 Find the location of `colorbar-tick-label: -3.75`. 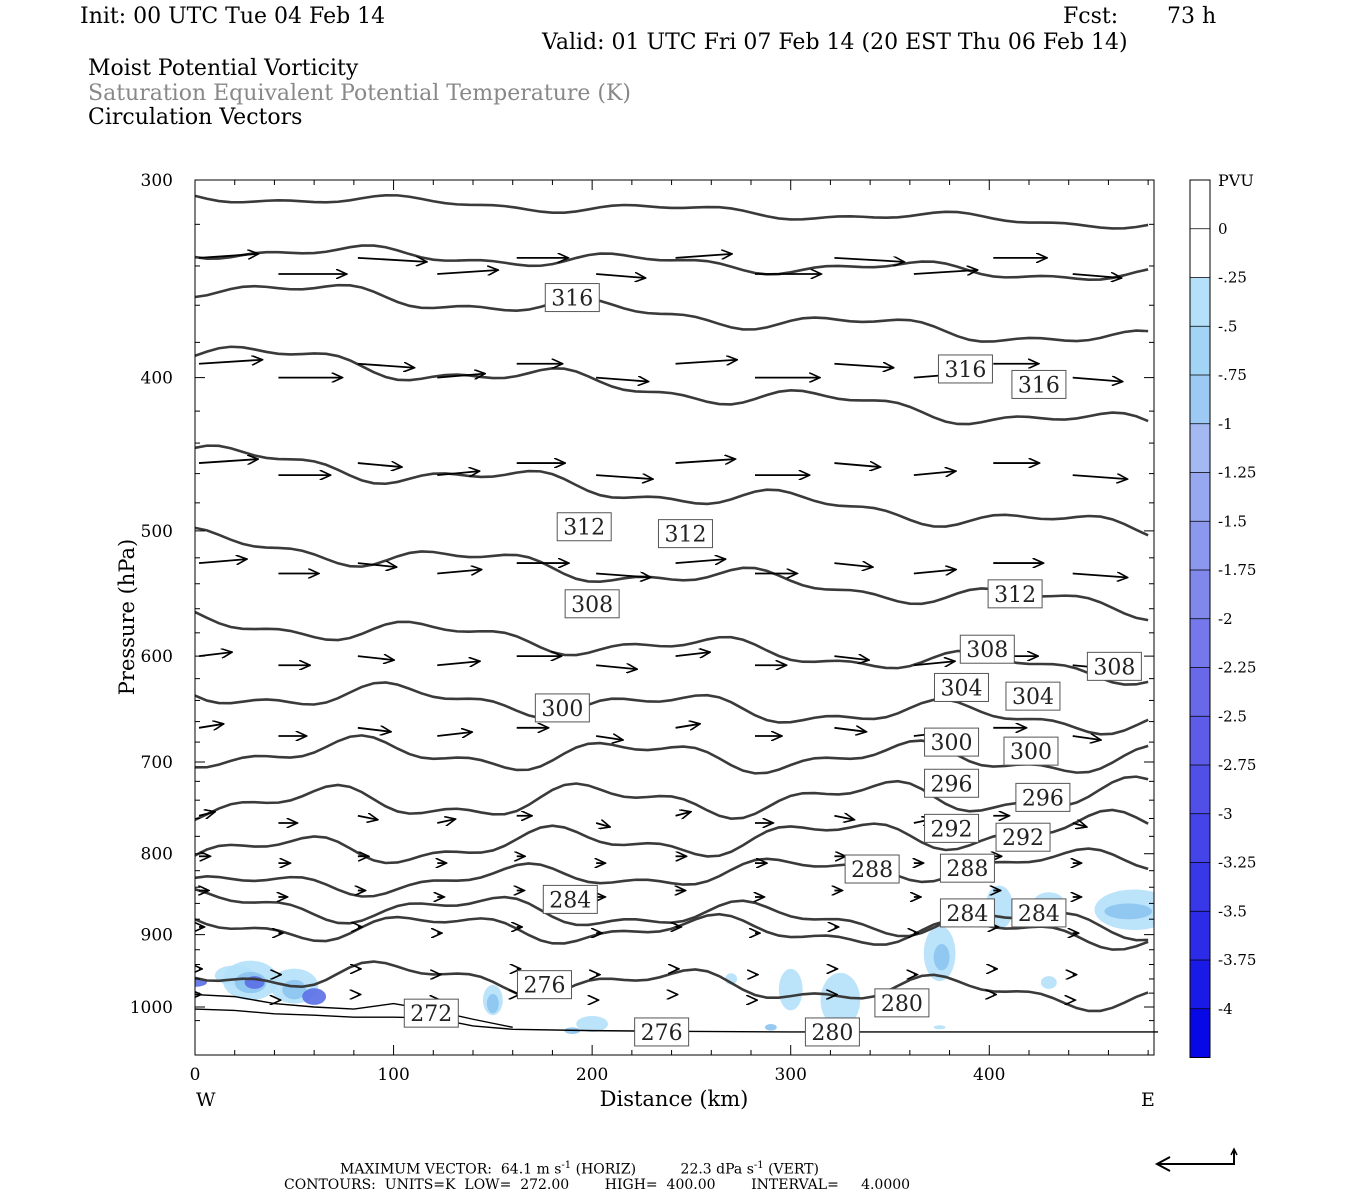

colorbar-tick-label: -3.75 is located at coordinates (1237, 960).